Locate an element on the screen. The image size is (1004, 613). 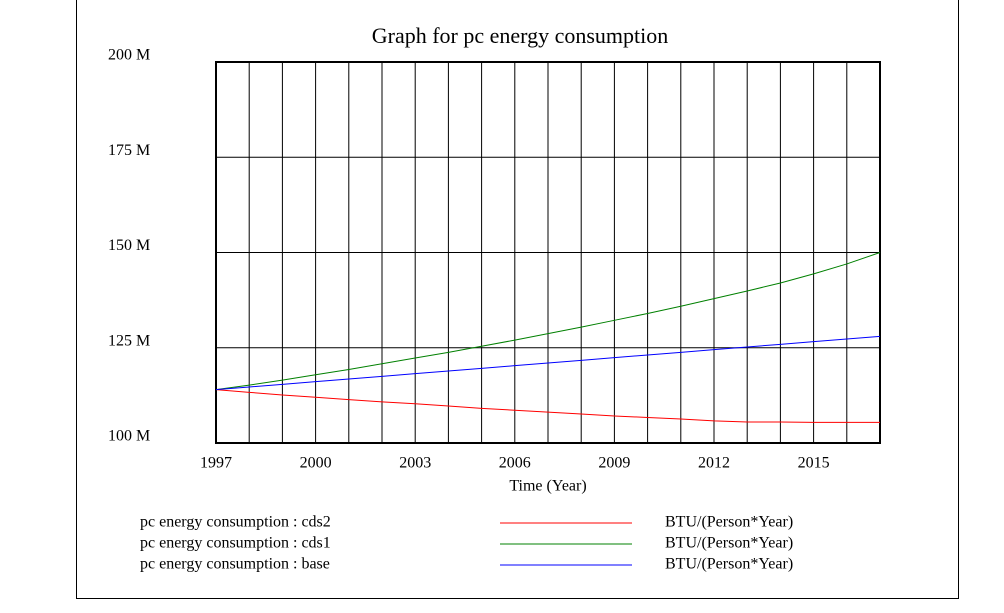
x-tick-label: 2012 is located at coordinates (714, 463).